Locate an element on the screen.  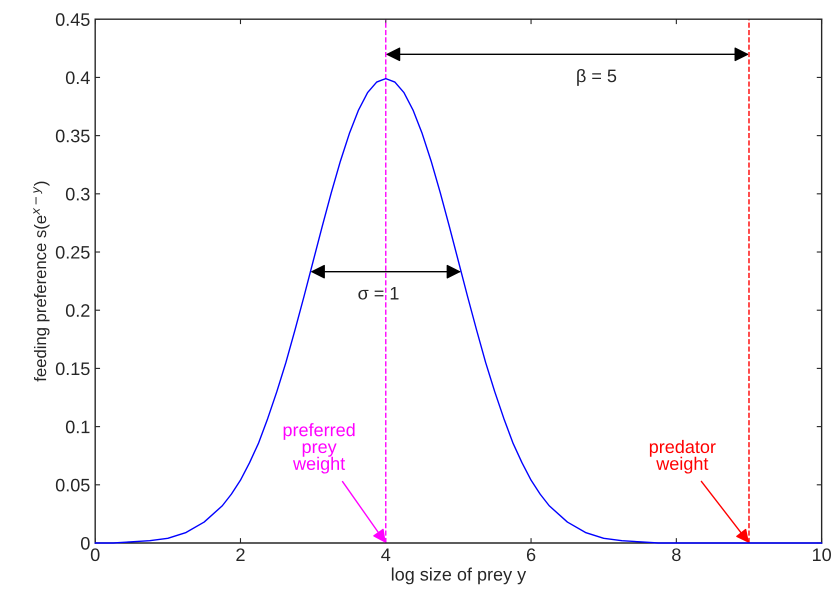
x-tick-label: 6 is located at coordinates (531, 555).